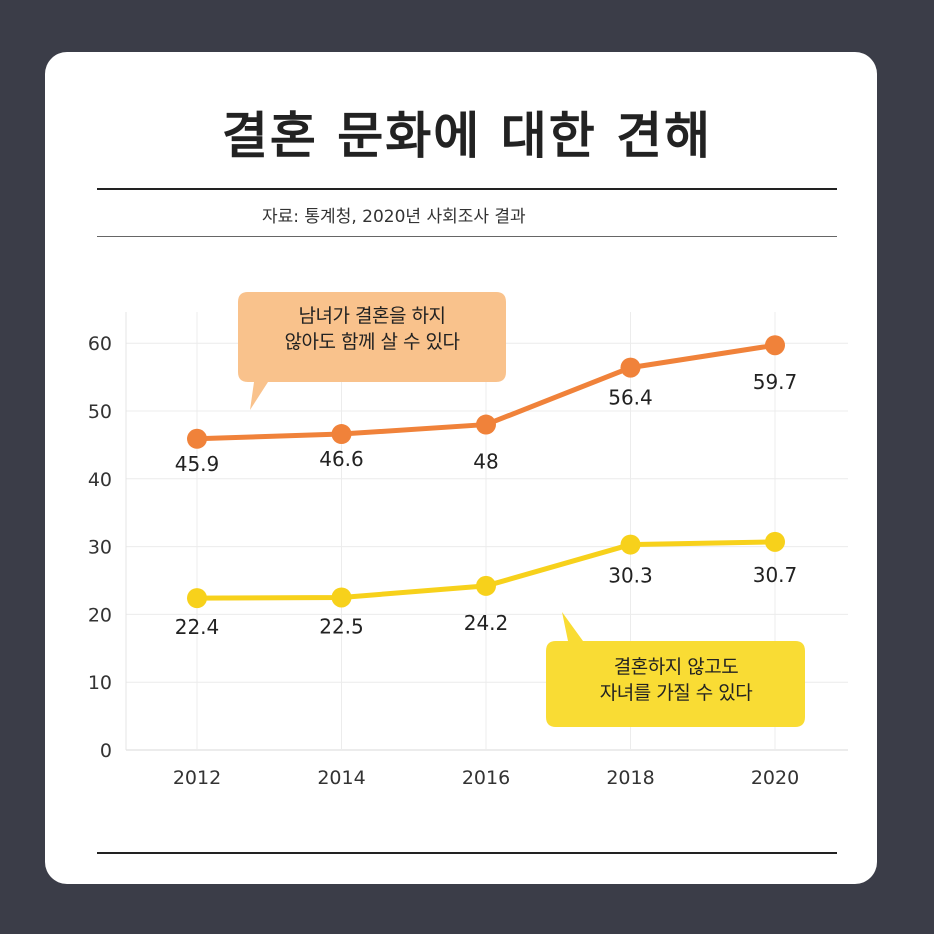 The image size is (934, 934). I want to click on orange-callout-bubble, so click(372, 351).